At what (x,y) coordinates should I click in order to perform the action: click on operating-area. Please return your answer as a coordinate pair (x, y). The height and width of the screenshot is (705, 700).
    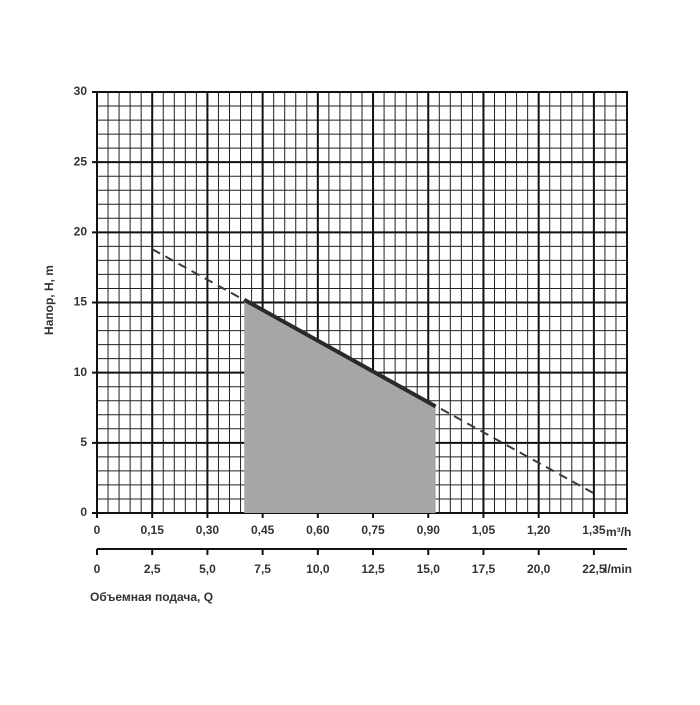
    Looking at the image, I should click on (340, 406).